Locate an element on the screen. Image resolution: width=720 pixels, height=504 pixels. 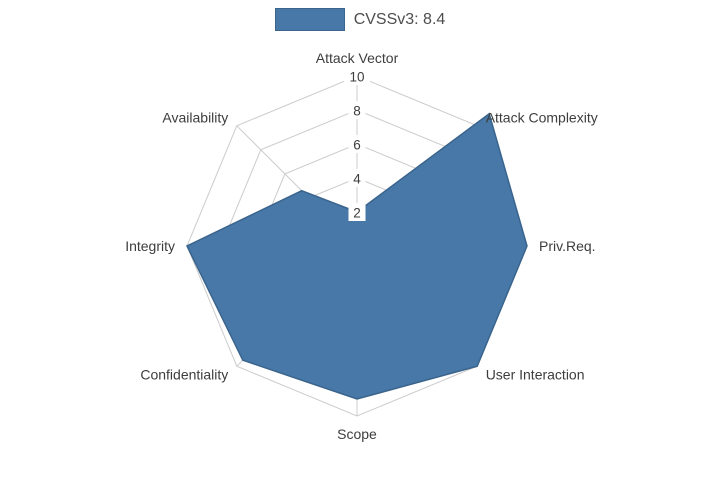
axis-label: Scope is located at coordinates (357, 434).